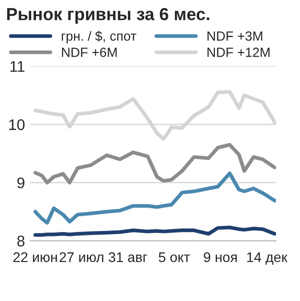 This screenshot has width=300, height=301. I want to click on x-tick-label: 27 июл, so click(82, 257).